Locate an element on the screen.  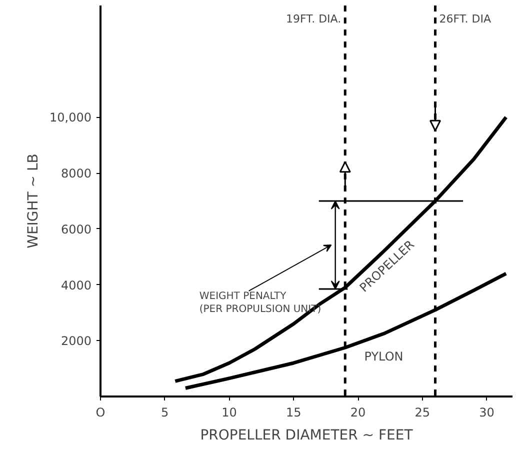
series-label: PYLON is located at coordinates (384, 357).